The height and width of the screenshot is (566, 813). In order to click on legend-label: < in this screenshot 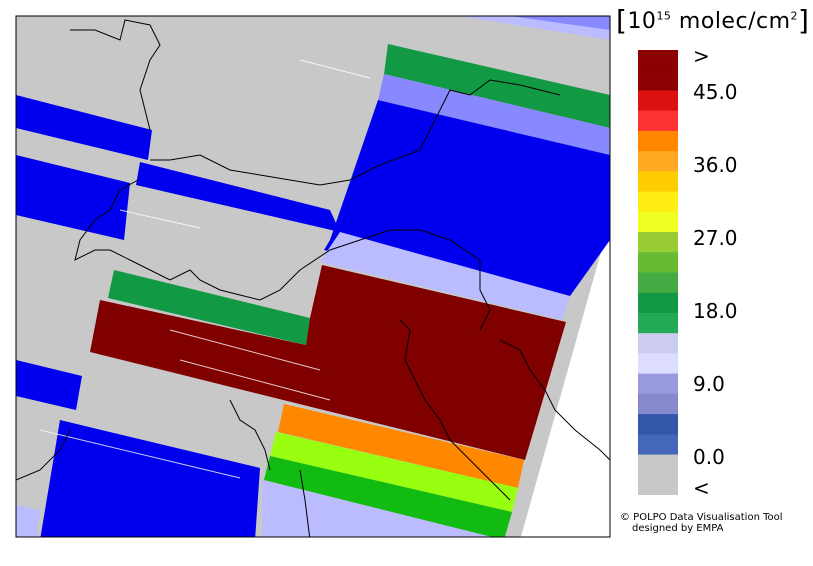, I will do `click(701, 488)`.